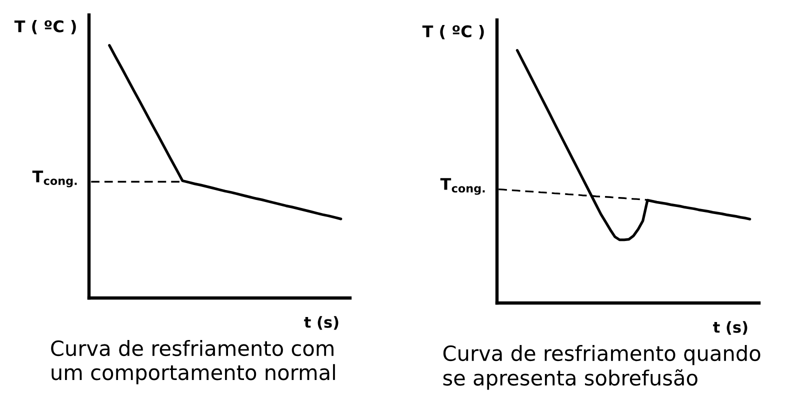 Image resolution: width=803 pixels, height=412 pixels. Describe the element at coordinates (601, 367) in the screenshot. I see `text: Curva de resfriamento quando se apresenta sobrefusão` at that location.